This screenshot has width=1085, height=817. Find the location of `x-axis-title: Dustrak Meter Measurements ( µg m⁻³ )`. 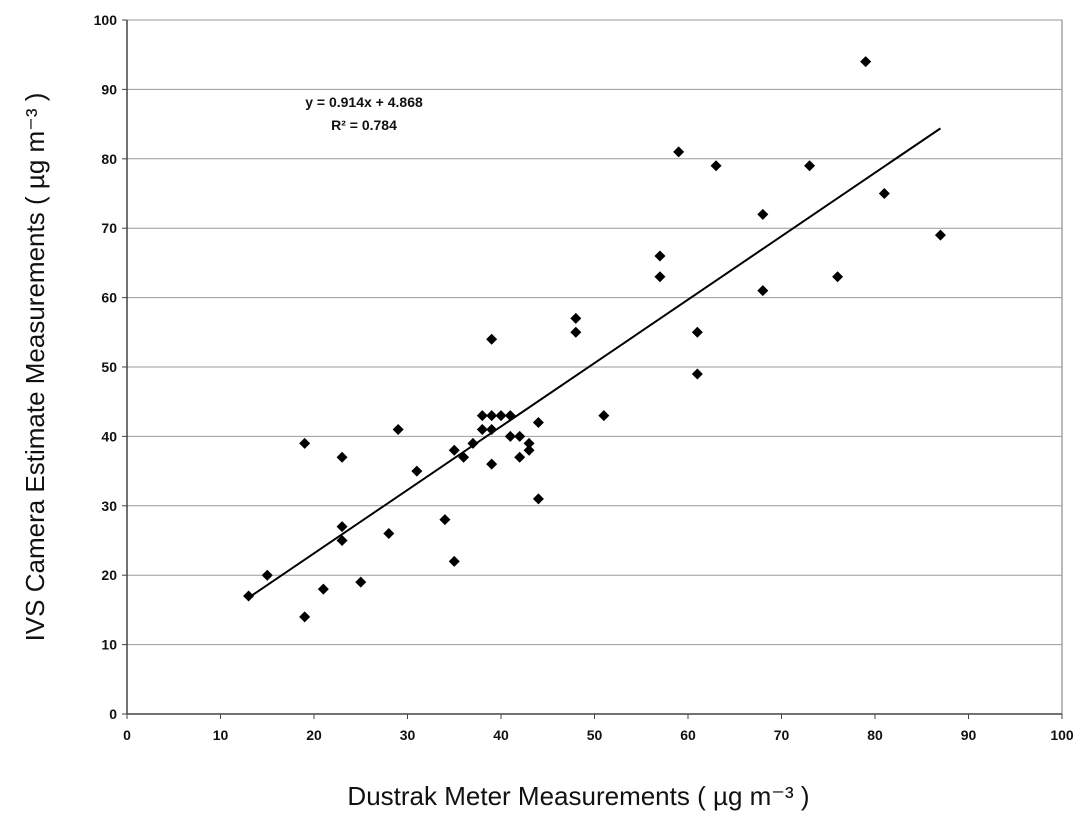

x-axis-title: Dustrak Meter Measurements ( µg m⁻³ ) is located at coordinates (578, 796).